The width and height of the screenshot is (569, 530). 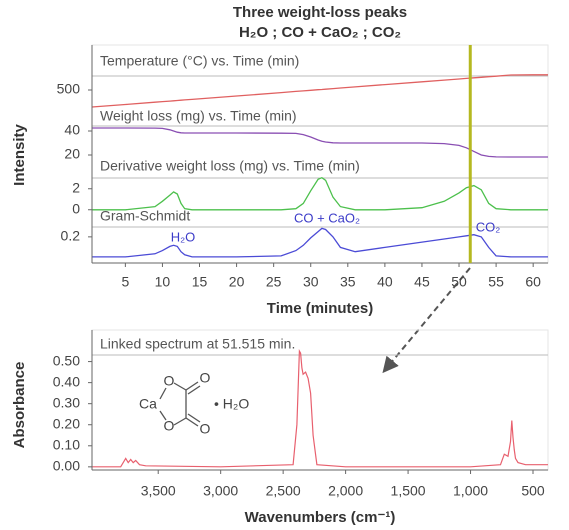 I want to click on peak-label: CO₂, so click(x=488, y=226).